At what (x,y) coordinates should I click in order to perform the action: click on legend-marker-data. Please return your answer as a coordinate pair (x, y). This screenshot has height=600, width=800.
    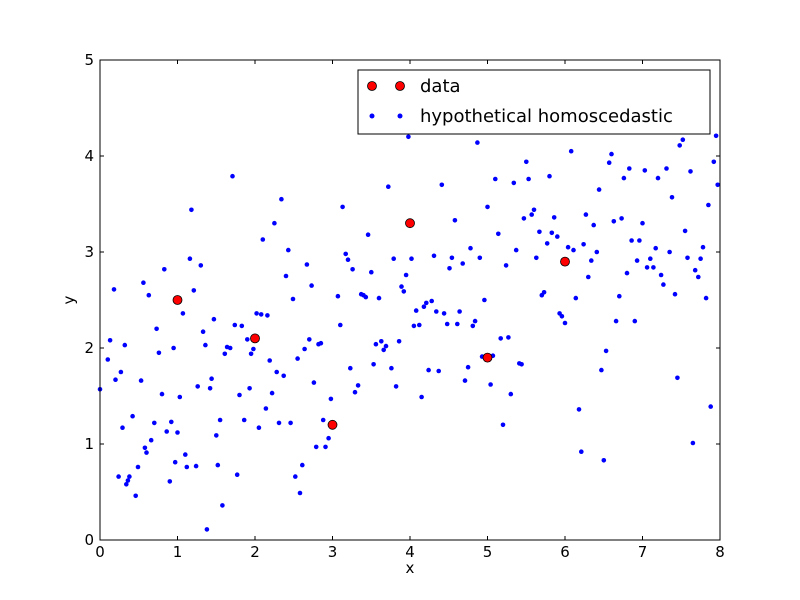
    Looking at the image, I should click on (372, 86).